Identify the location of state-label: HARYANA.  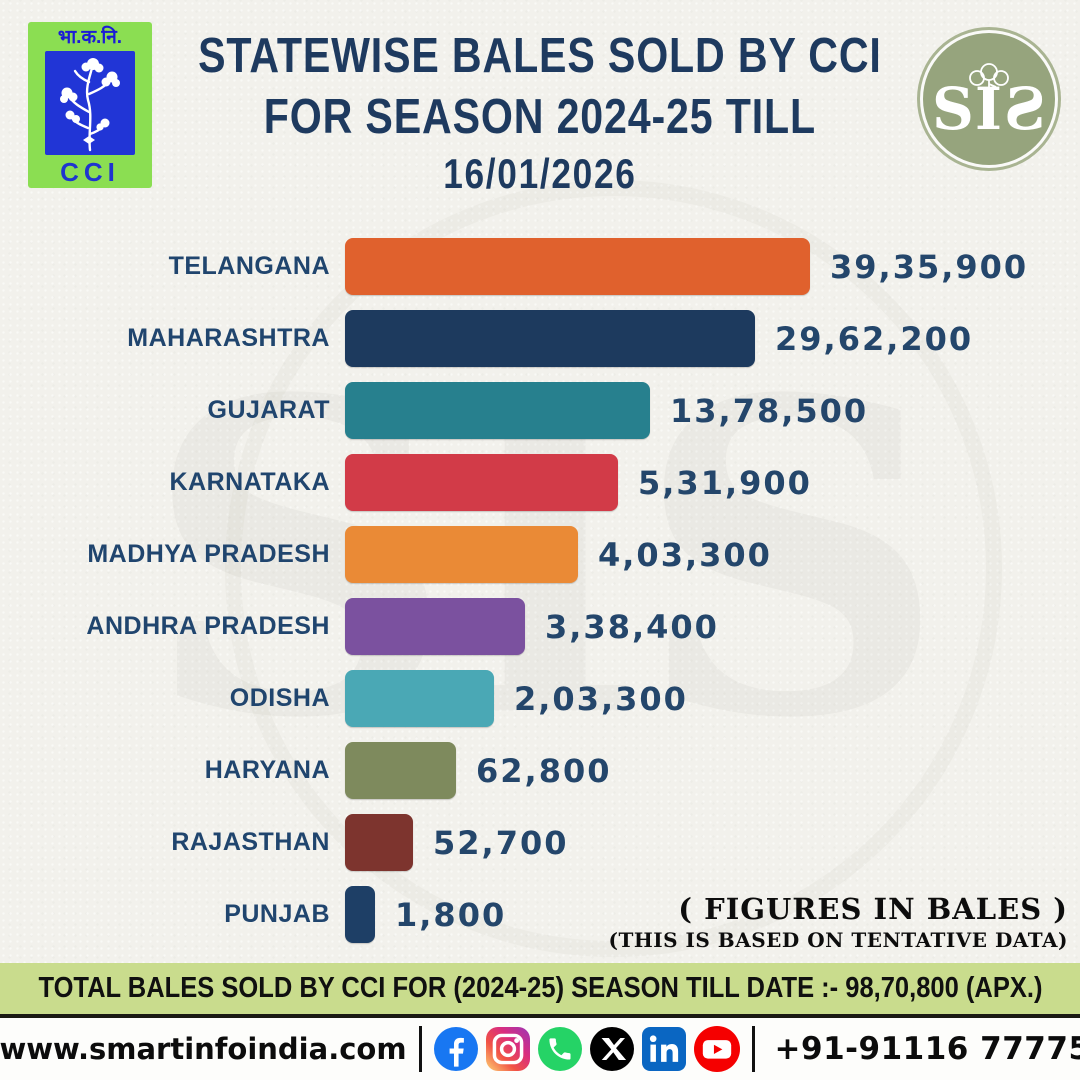
(267, 770).